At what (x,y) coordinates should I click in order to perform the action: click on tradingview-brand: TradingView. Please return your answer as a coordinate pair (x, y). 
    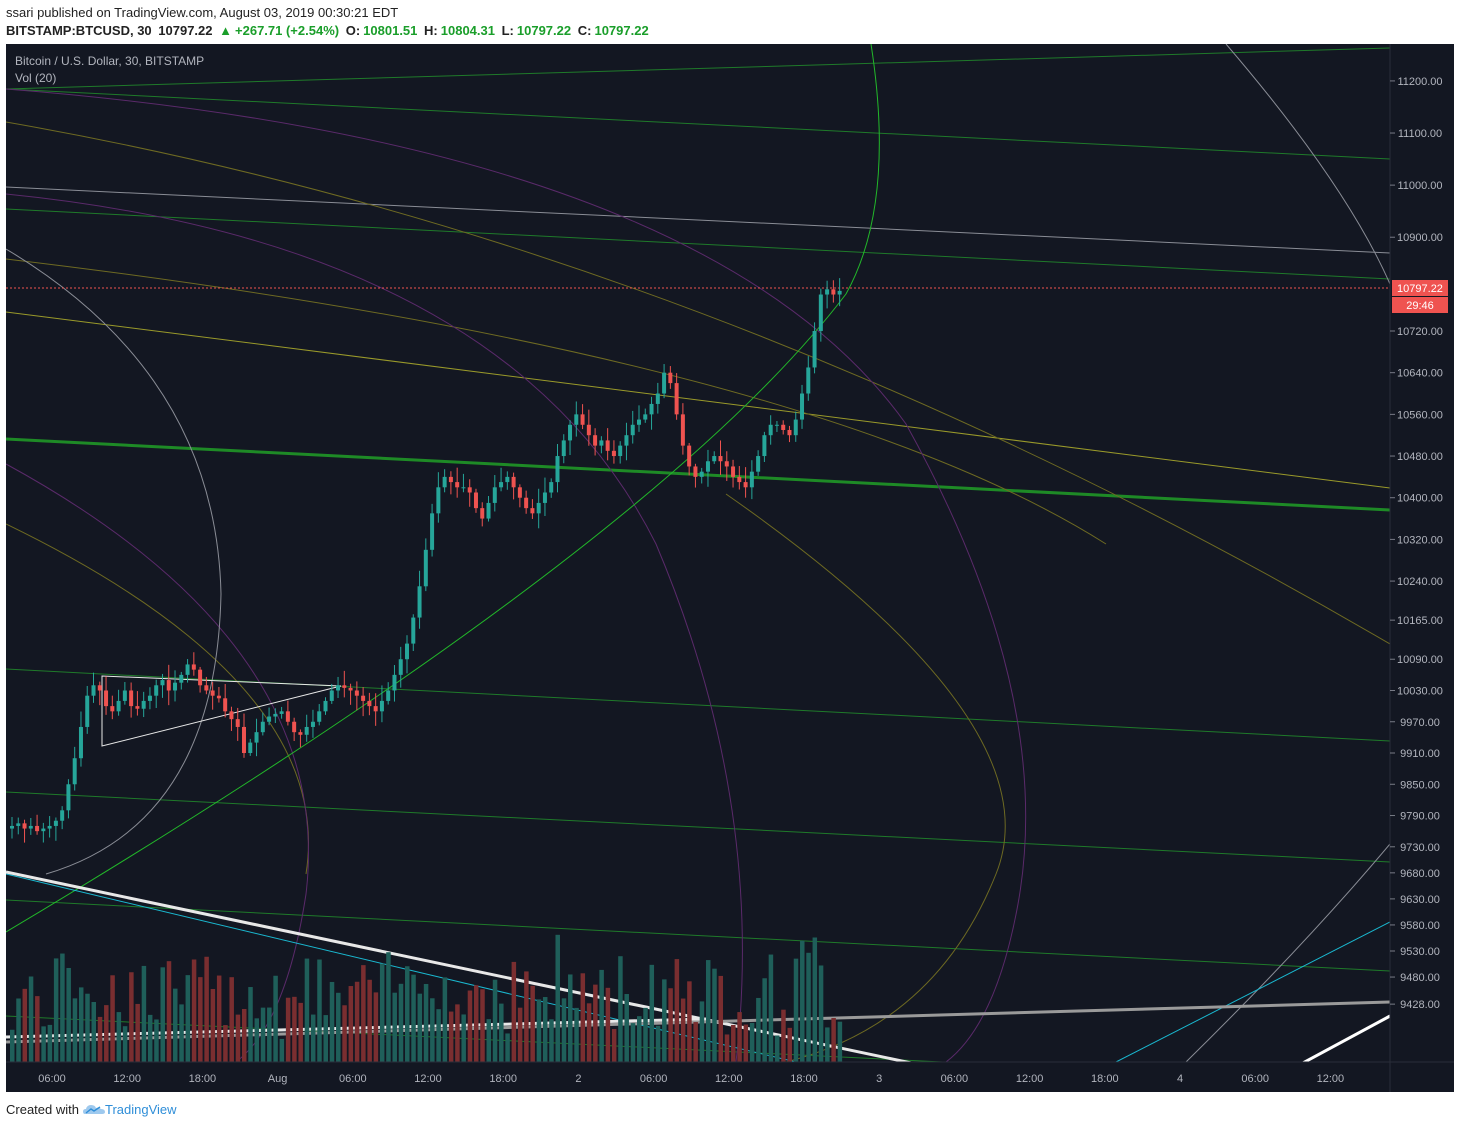
    Looking at the image, I should click on (140, 1109).